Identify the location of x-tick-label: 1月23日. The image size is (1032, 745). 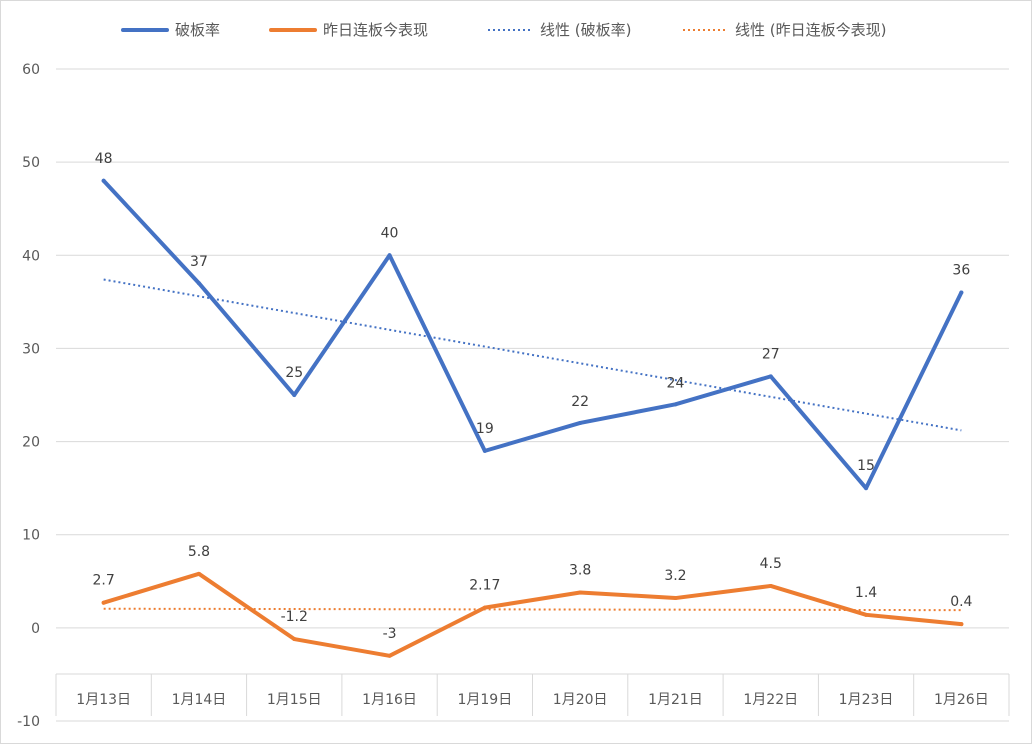
(866, 700).